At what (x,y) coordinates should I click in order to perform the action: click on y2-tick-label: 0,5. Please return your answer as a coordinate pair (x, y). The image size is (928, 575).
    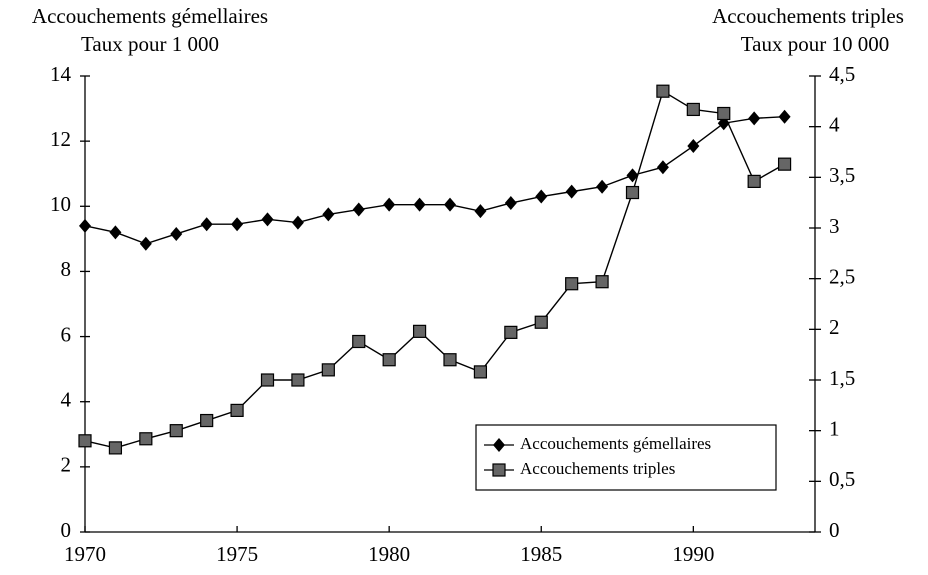
    Looking at the image, I should click on (842, 479).